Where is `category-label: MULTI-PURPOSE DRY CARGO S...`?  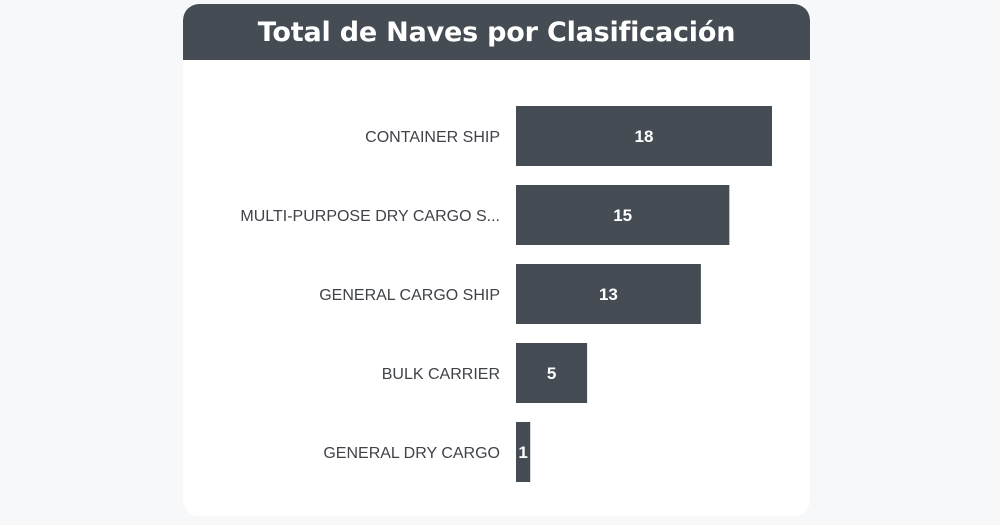
category-label: MULTI-PURPOSE DRY CARGO S... is located at coordinates (370, 216).